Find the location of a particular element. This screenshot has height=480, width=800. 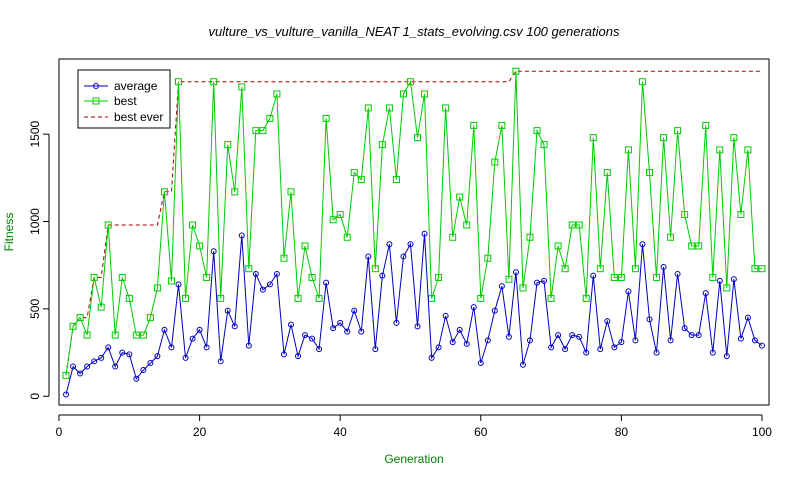

x-tick-label: 100 is located at coordinates (762, 432).